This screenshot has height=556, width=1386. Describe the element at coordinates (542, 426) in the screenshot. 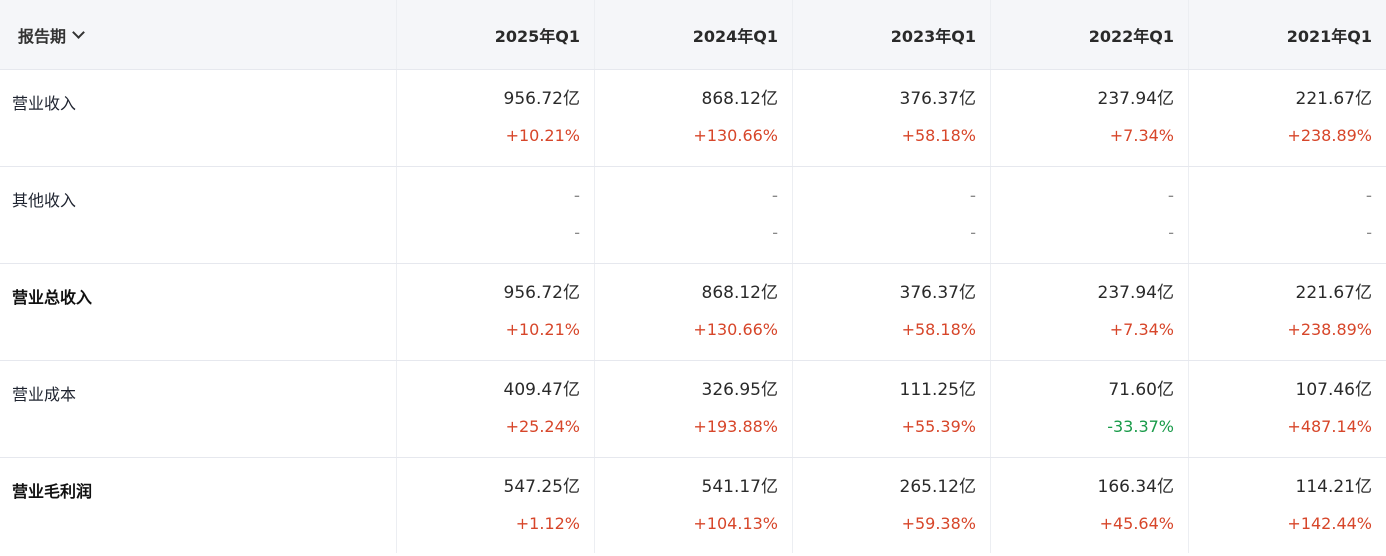

I see `change-percent: +25.24%` at that location.